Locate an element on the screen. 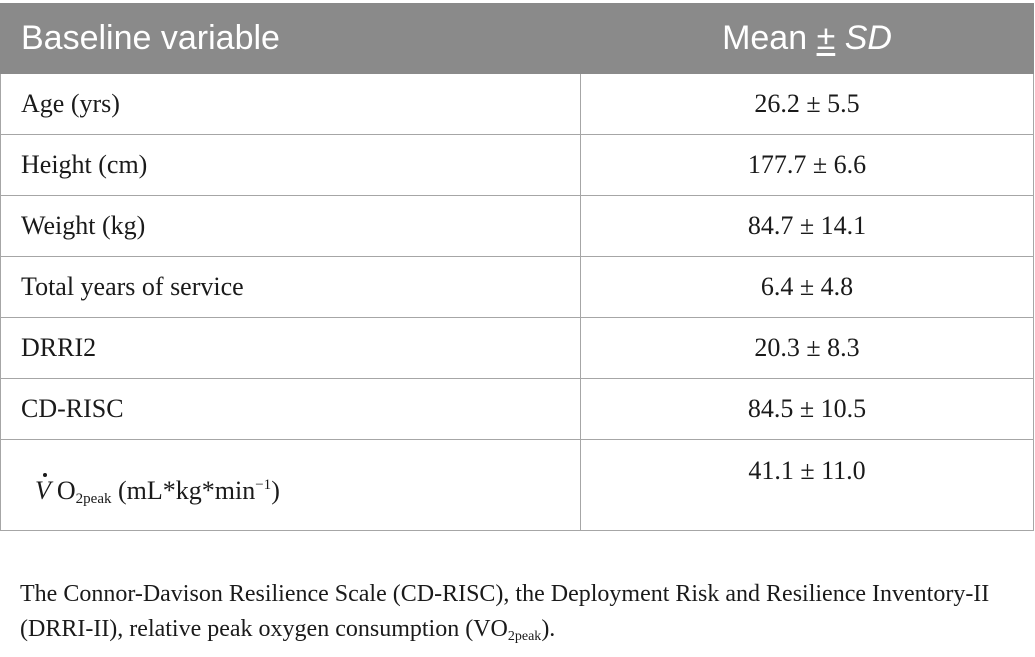 This screenshot has width=1035, height=657. v-dot-symbol: V is located at coordinates (43, 489).